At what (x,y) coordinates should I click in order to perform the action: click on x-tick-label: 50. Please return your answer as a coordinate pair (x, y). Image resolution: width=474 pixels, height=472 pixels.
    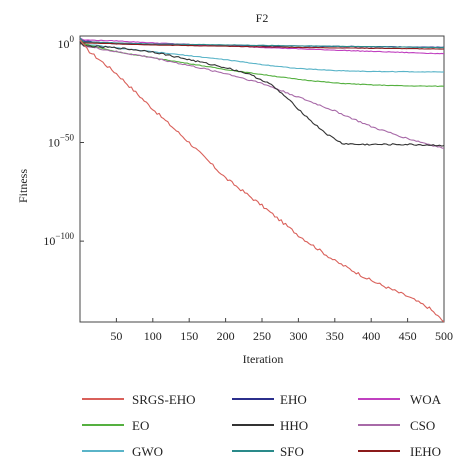
    Looking at the image, I should click on (116, 336).